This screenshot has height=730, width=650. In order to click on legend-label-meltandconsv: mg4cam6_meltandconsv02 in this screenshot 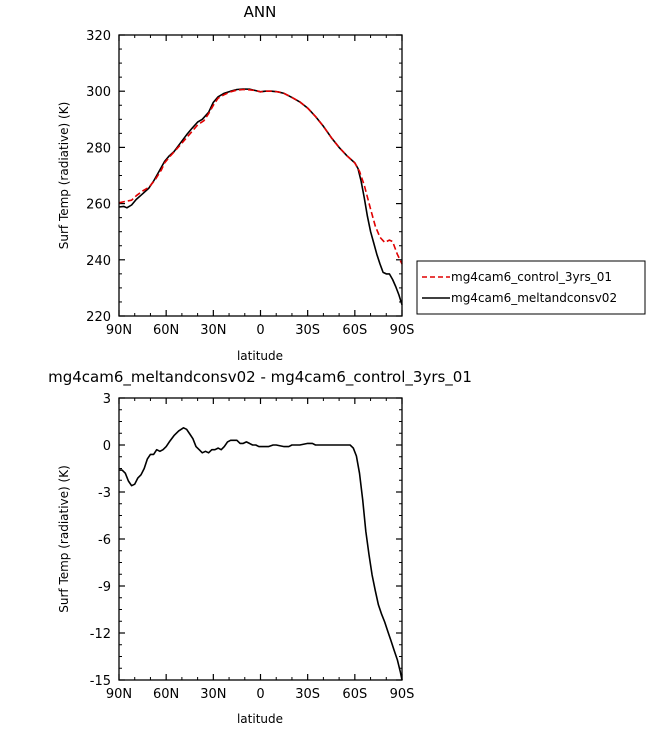, I will do `click(534, 298)`.